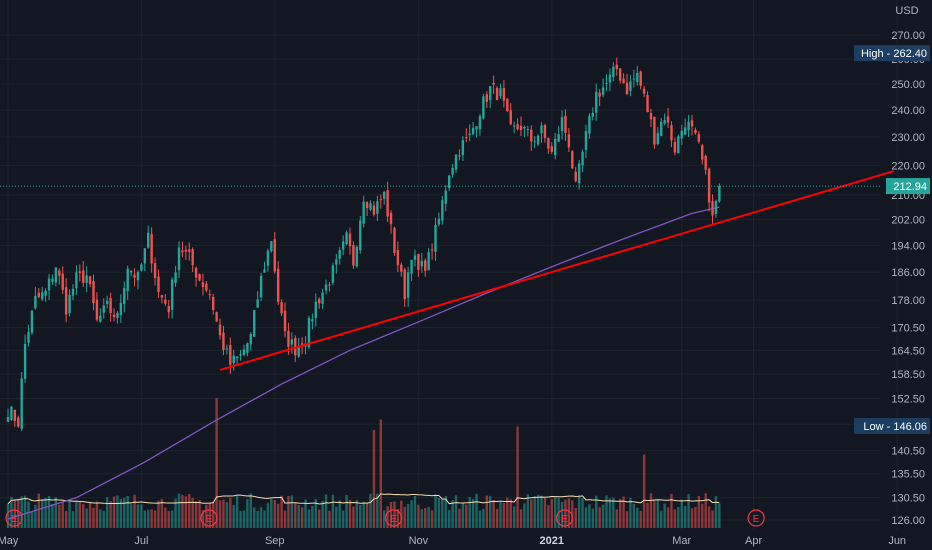  I want to click on time-tick-label: May, so click(9, 541).